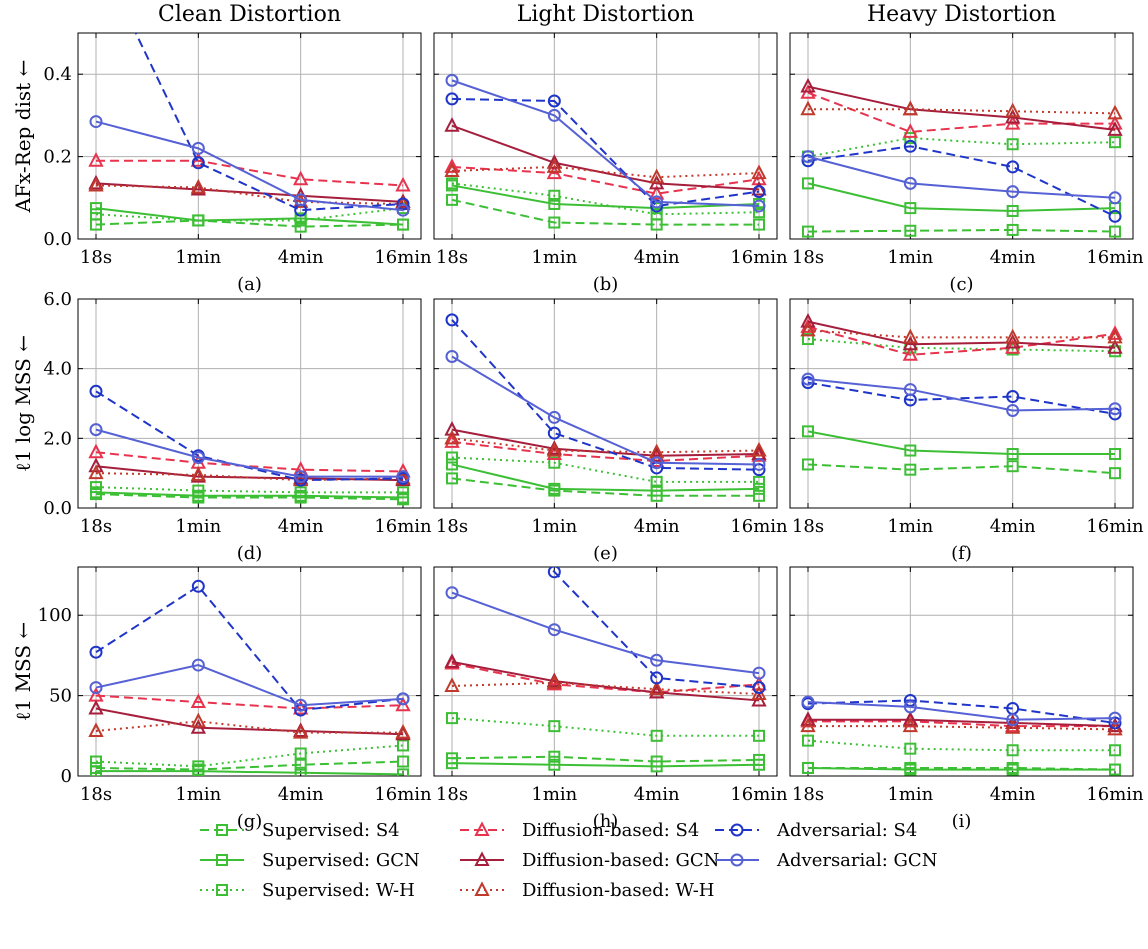 The image size is (1148, 949). Describe the element at coordinates (816, 830) in the screenshot. I see `legend-entry-adv-s4: Adversarial: S4` at that location.